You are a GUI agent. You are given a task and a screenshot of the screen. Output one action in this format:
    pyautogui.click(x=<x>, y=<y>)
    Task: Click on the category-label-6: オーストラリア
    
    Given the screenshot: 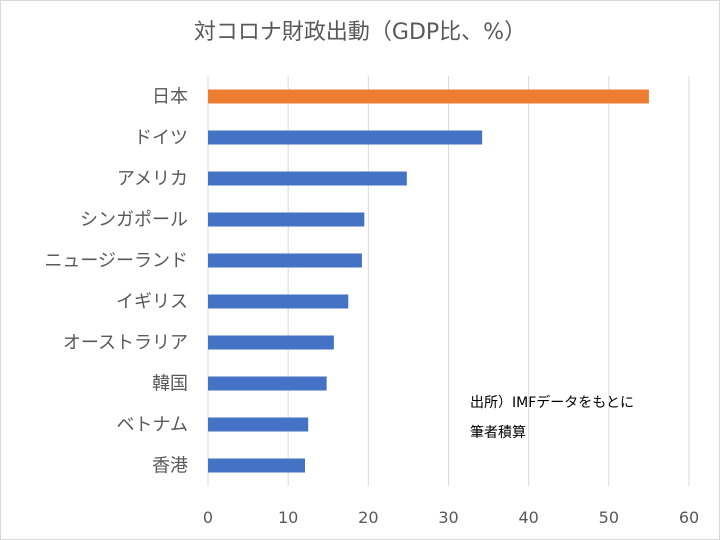 What is the action you would take?
    pyautogui.click(x=125, y=343)
    